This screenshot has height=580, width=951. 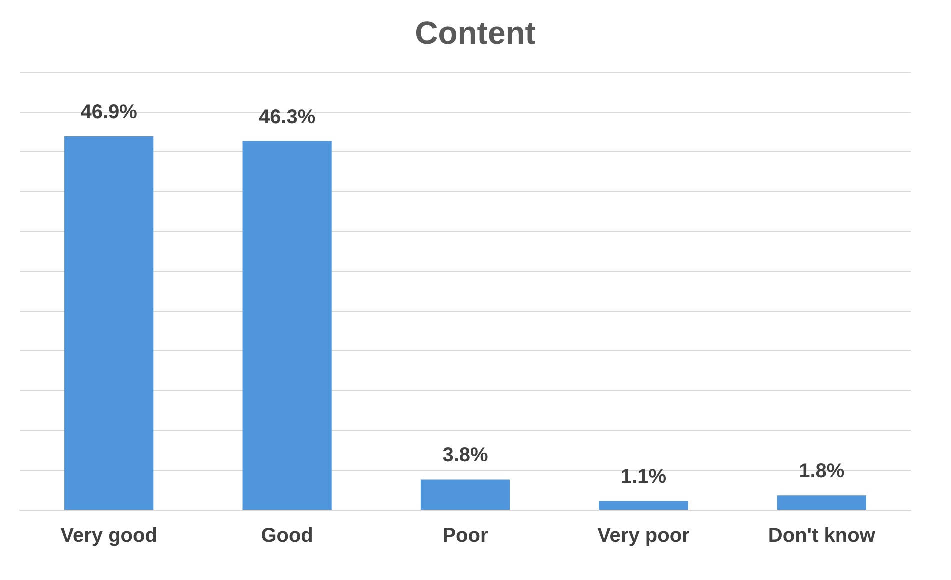 I want to click on x-tick-label: Very poor, so click(x=644, y=536).